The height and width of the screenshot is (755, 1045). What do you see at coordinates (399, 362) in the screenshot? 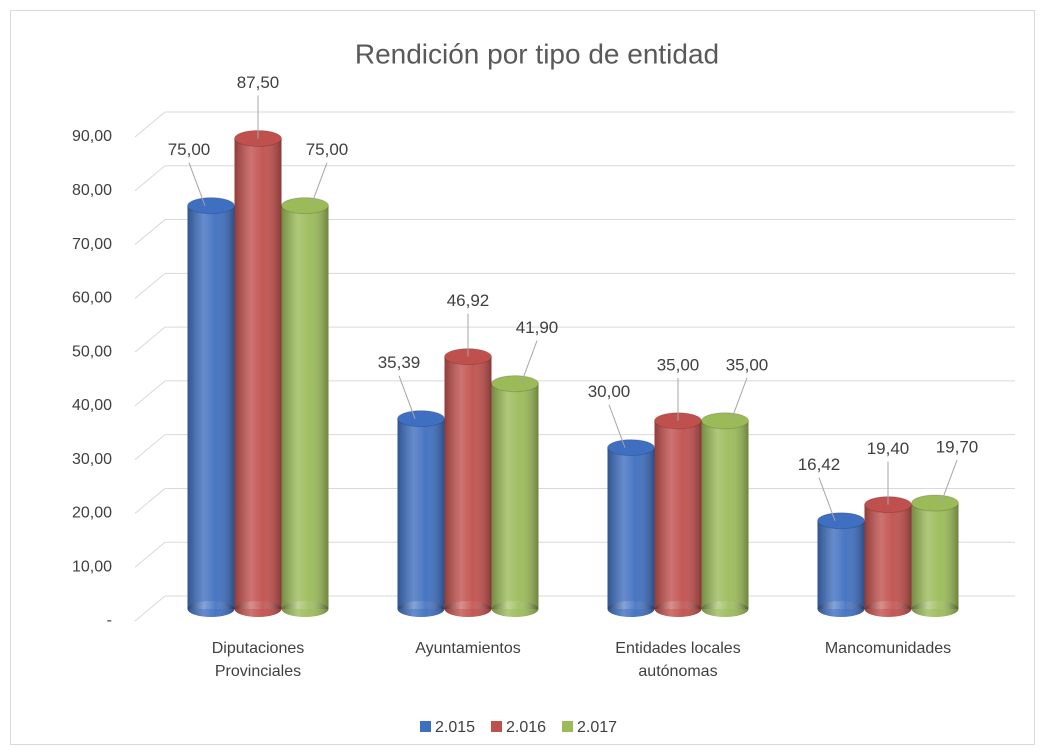
I see `data-label: 35,39` at bounding box center [399, 362].